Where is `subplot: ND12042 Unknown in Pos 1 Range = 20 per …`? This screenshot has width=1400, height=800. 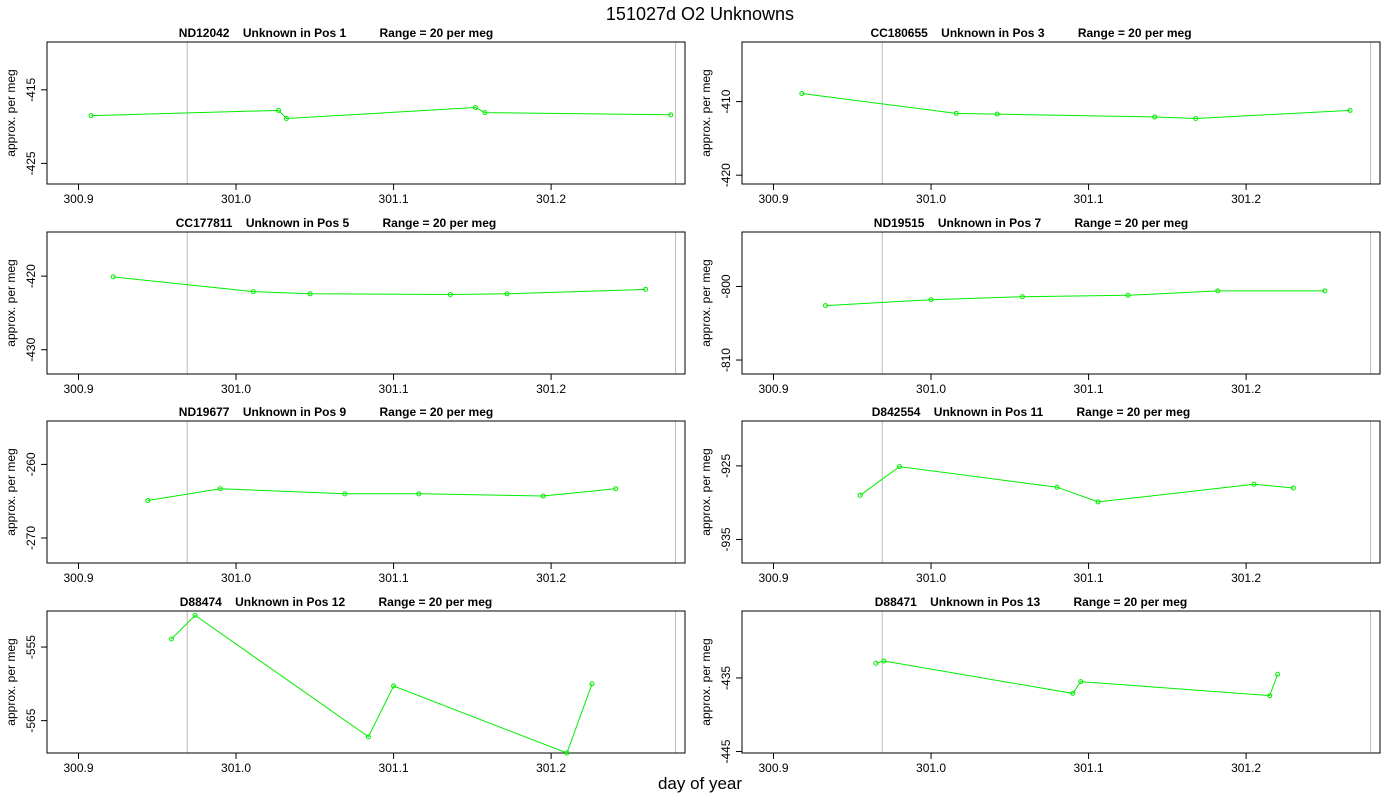
subplot: ND12042 Unknown in Pos 1 Range = 20 per … is located at coordinates (345, 116).